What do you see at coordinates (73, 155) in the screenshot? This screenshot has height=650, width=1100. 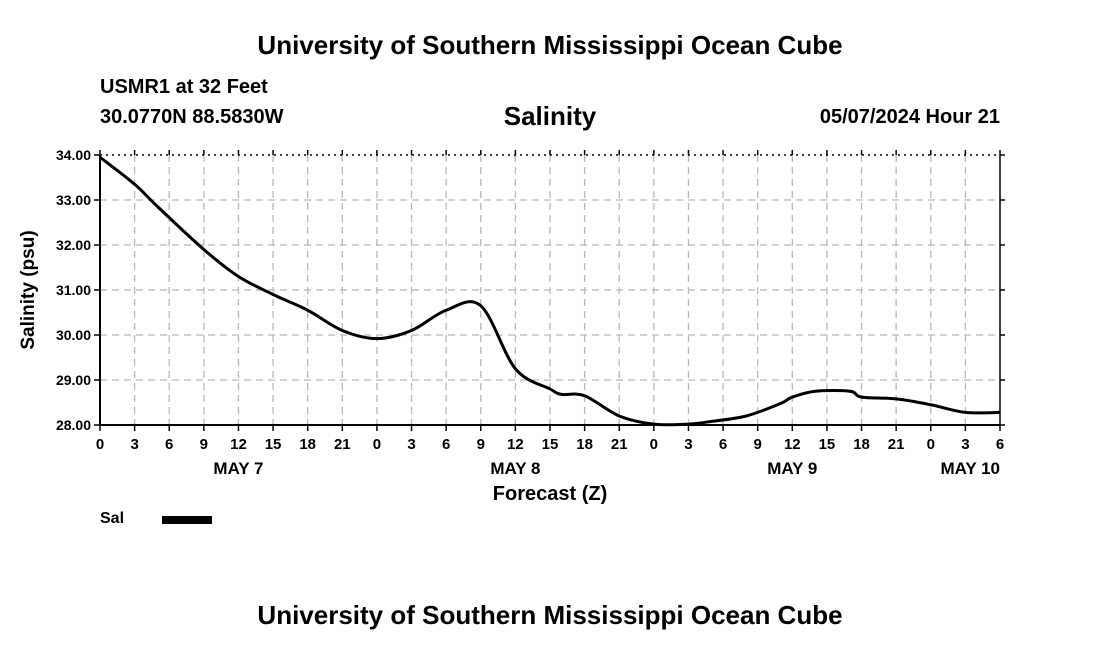 I see `y-tick-label: 34.00` at bounding box center [73, 155].